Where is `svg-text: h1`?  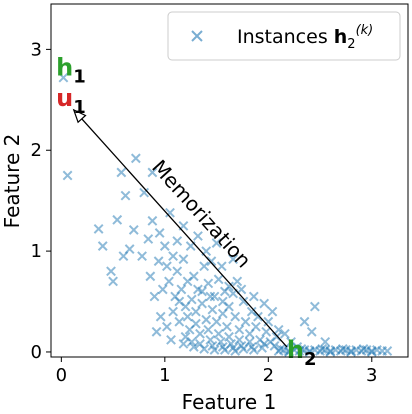
svg-text: h1 is located at coordinates (71, 71).